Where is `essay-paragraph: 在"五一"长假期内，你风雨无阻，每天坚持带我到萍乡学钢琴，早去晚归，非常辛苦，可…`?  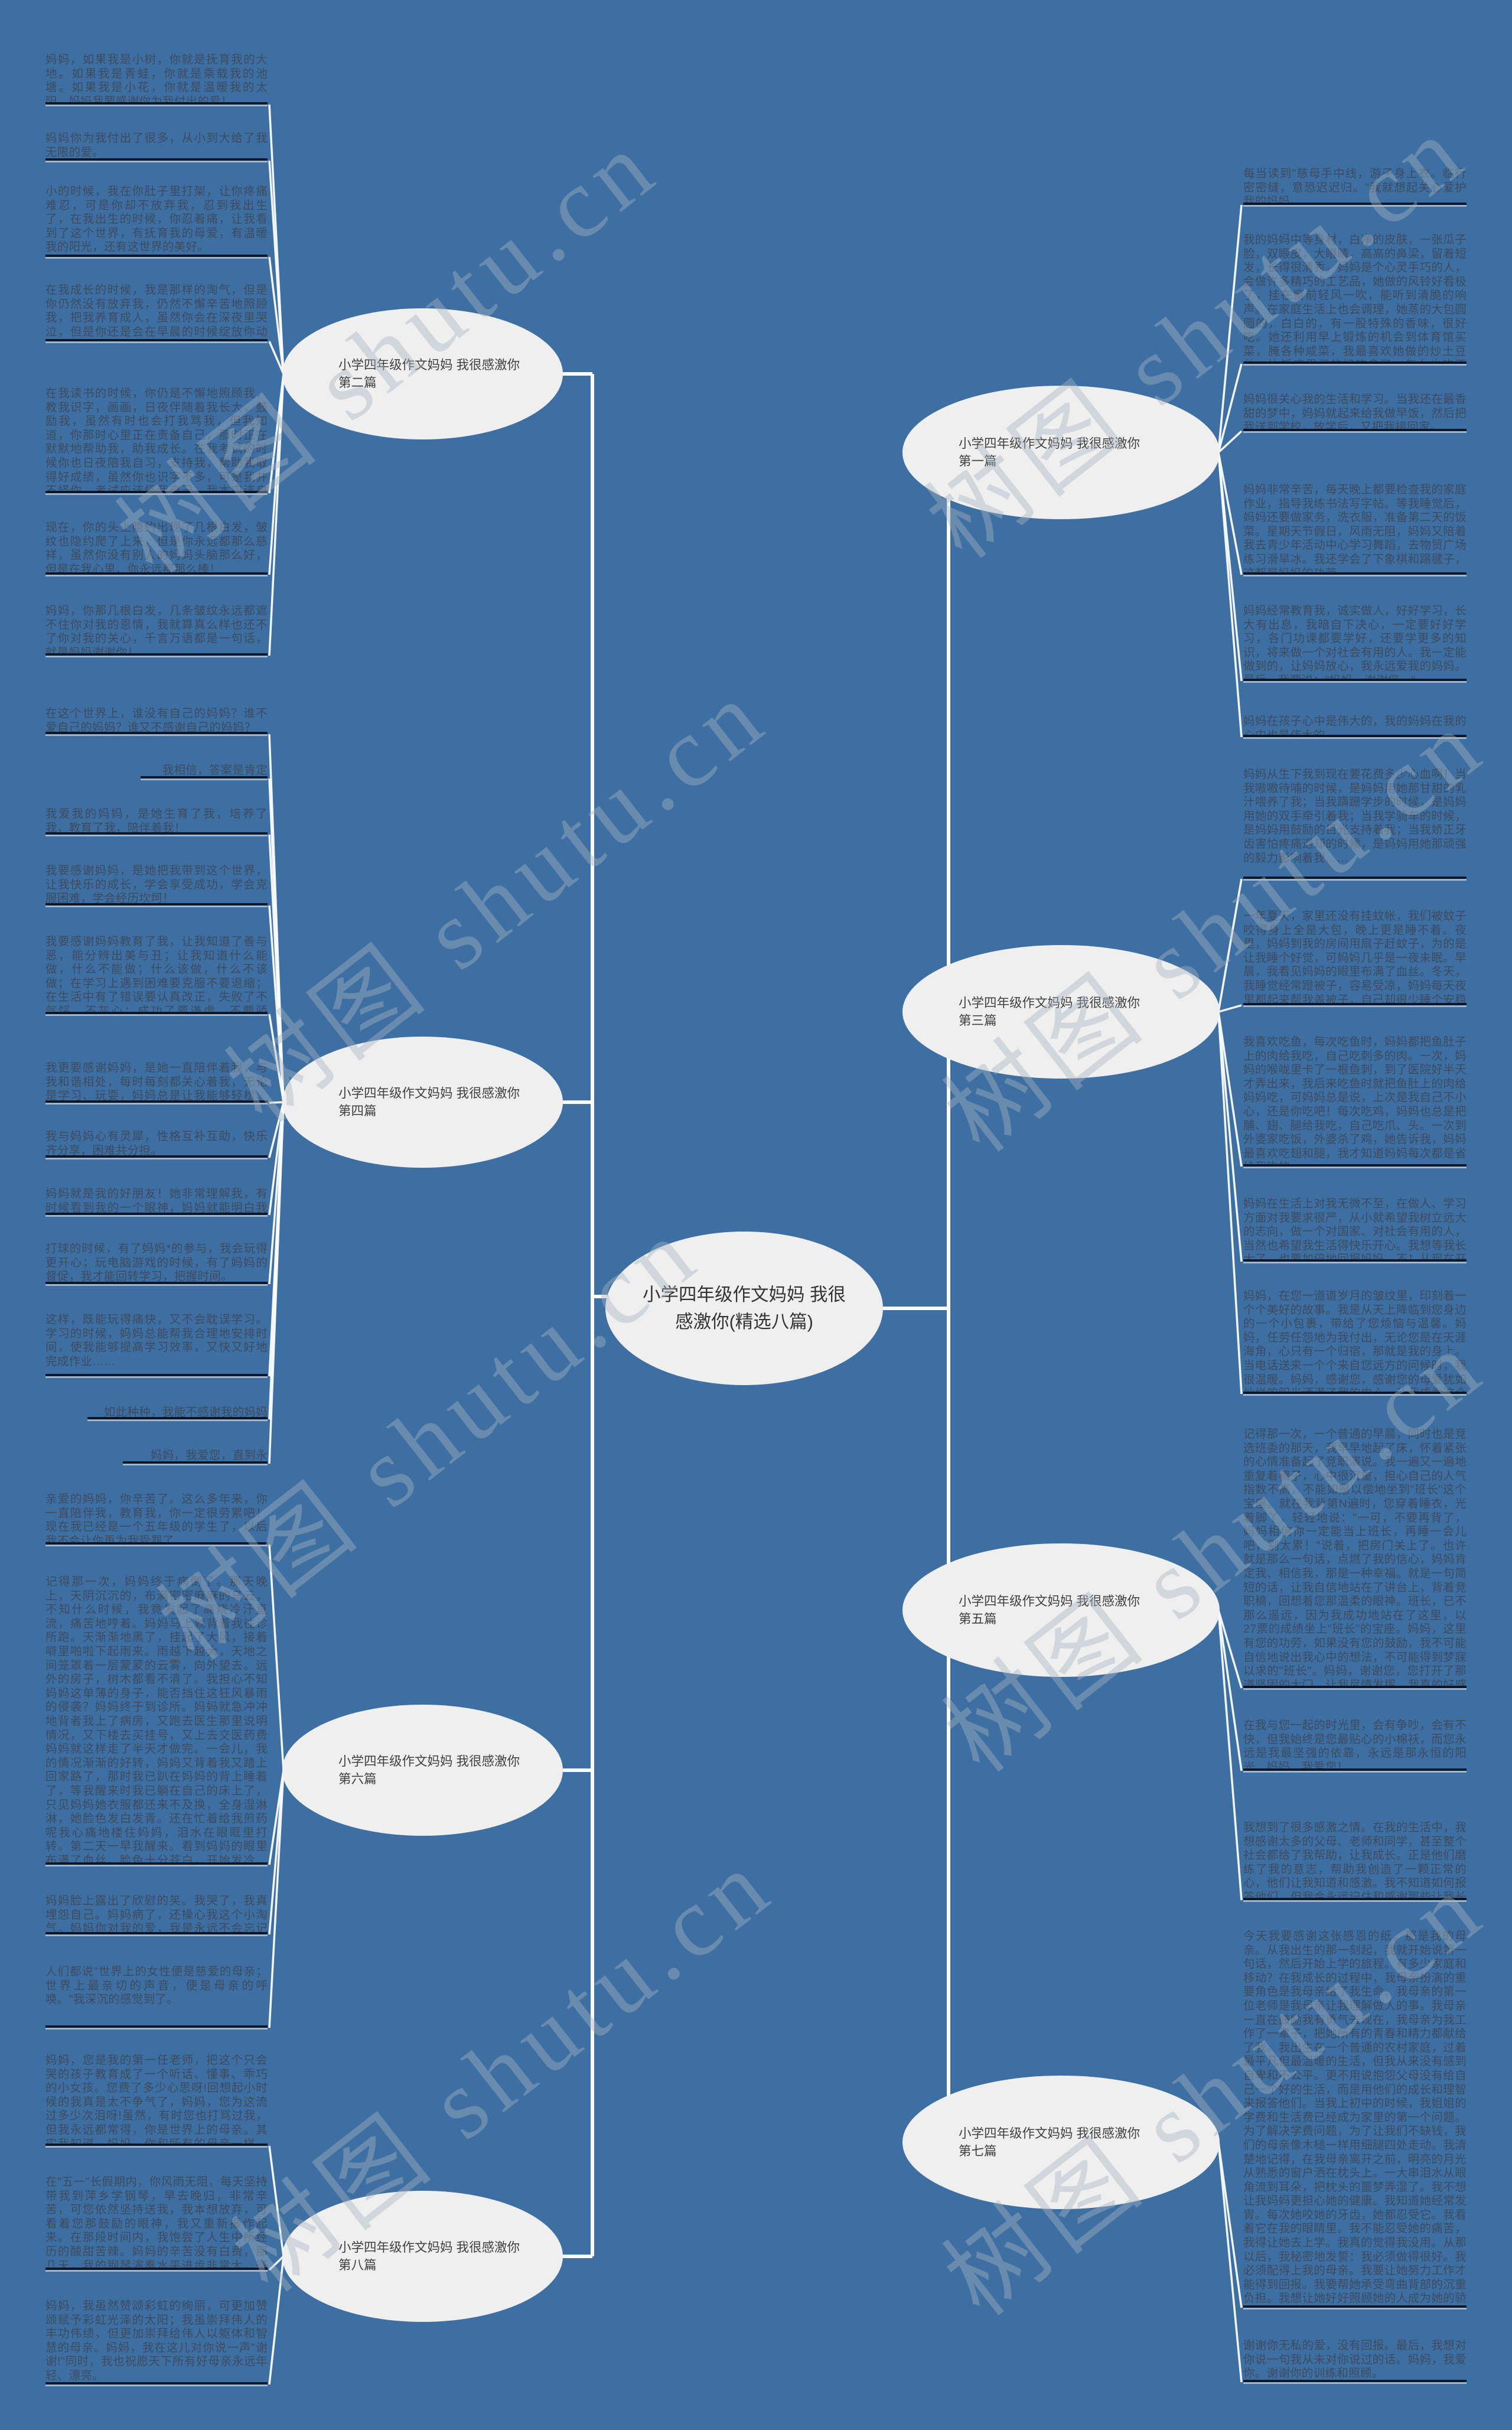
essay-paragraph: 在"五一"长假期内，你风雨无阻，每天坚持带我到萍乡学钢琴，早去晚归，非常辛苦，可… is located at coordinates (156, 2221).